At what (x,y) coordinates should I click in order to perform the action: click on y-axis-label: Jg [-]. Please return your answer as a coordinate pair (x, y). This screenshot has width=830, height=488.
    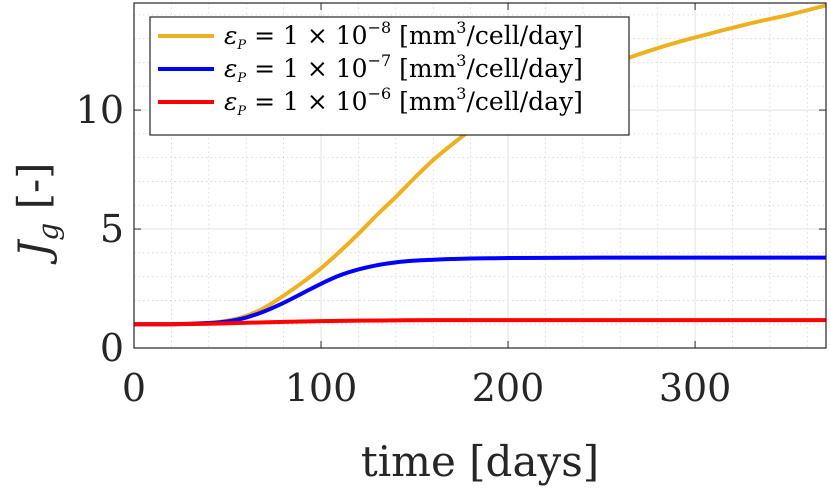
    Looking at the image, I should click on (37, 213).